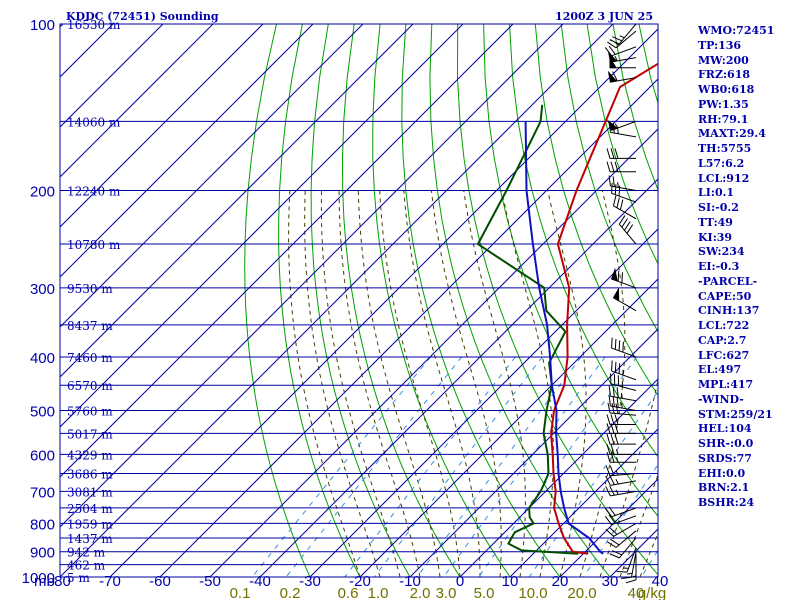 This screenshot has height=600, width=800. What do you see at coordinates (729, 311) in the screenshot?
I see `index-line: CINH:137` at bounding box center [729, 311].